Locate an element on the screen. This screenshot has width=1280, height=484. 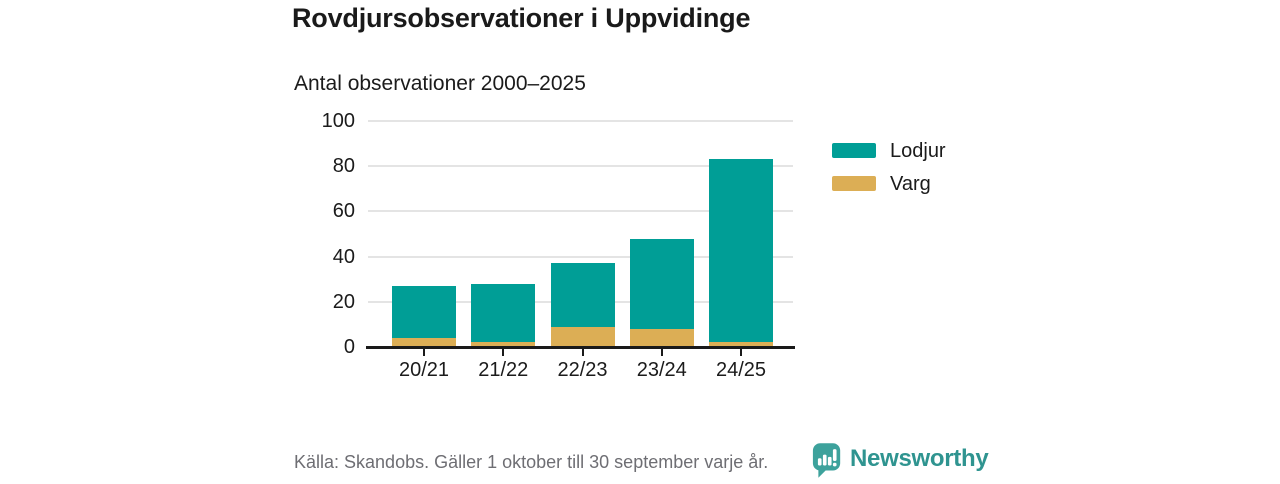
chart-subtitle: Antal observationer 2000–2025 is located at coordinates (440, 83).